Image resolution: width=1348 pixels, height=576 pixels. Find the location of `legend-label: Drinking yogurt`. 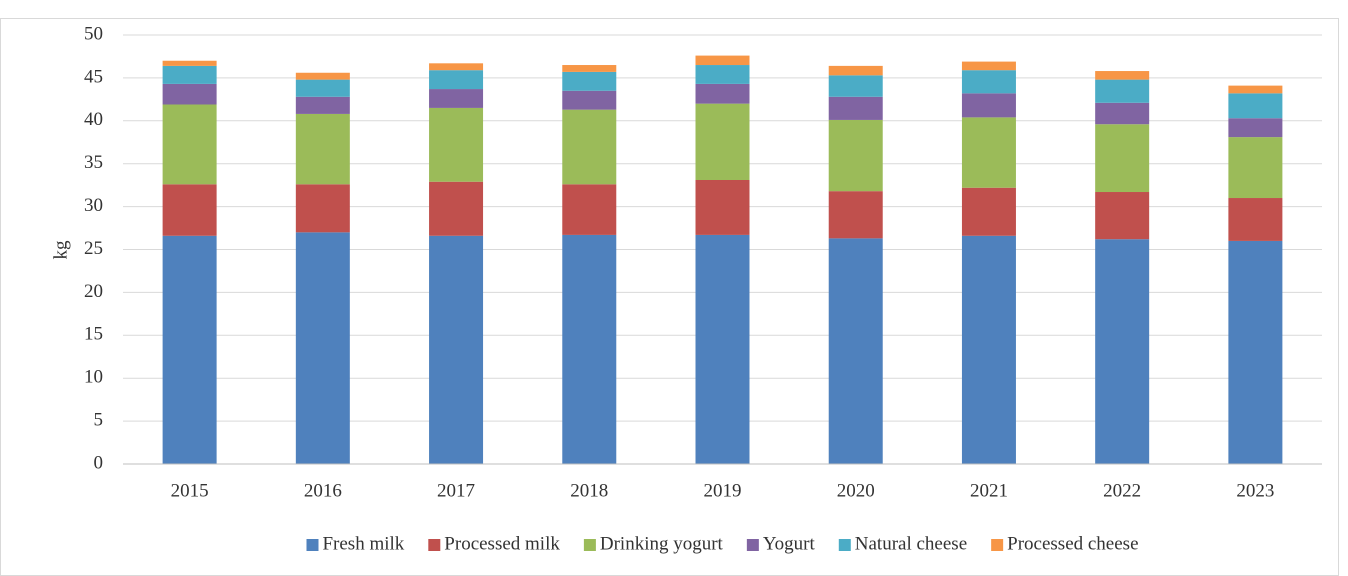

legend-label: Drinking yogurt is located at coordinates (662, 543).